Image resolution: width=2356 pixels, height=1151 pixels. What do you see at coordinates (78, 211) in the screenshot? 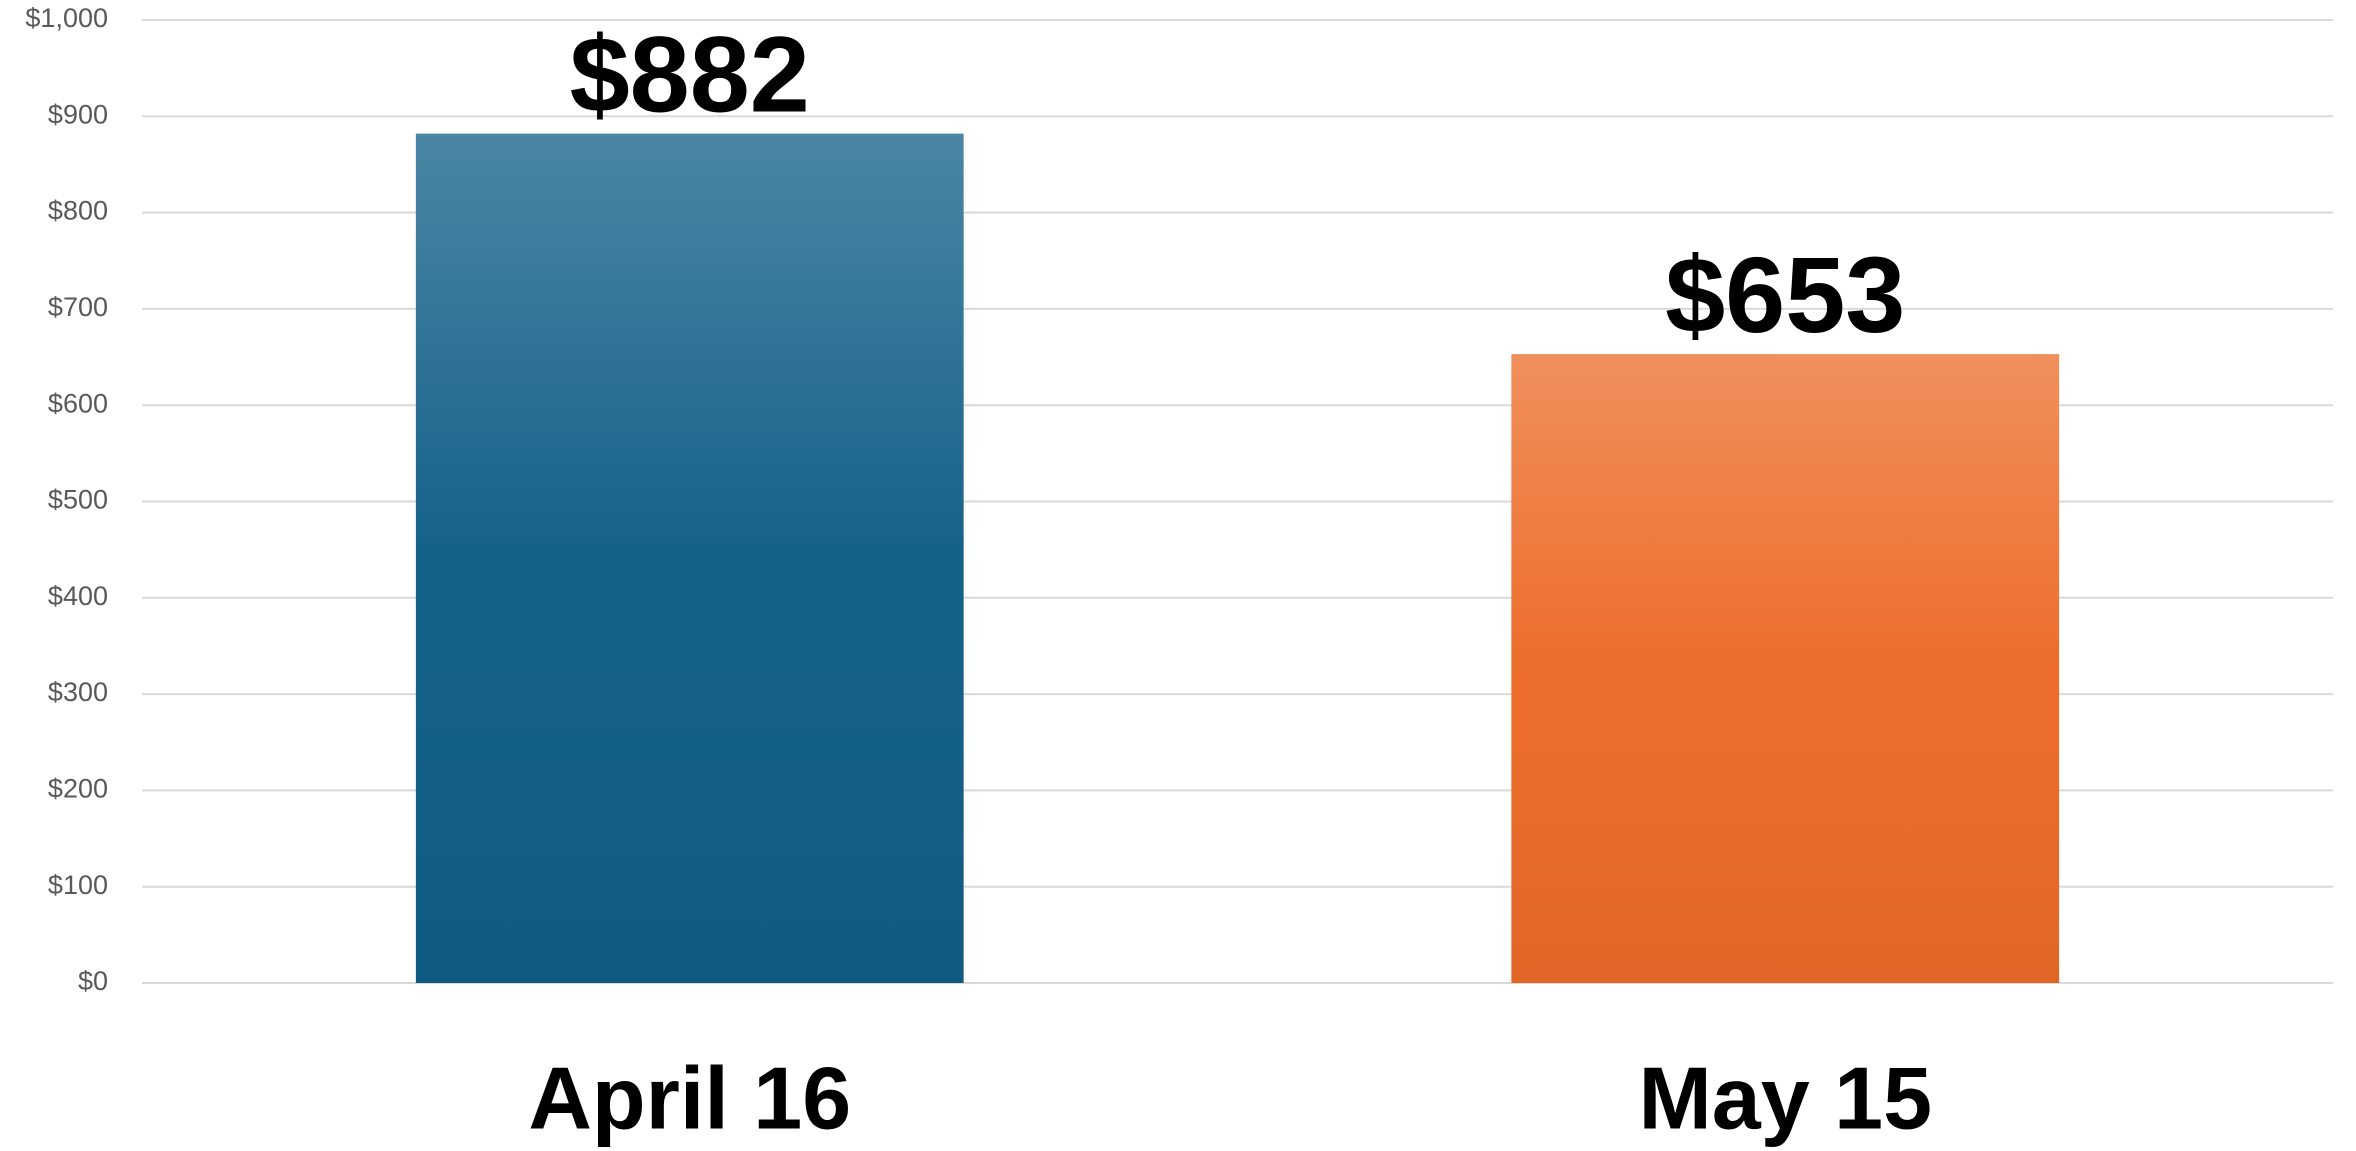
I see `y-tick-label: $800` at bounding box center [78, 211].